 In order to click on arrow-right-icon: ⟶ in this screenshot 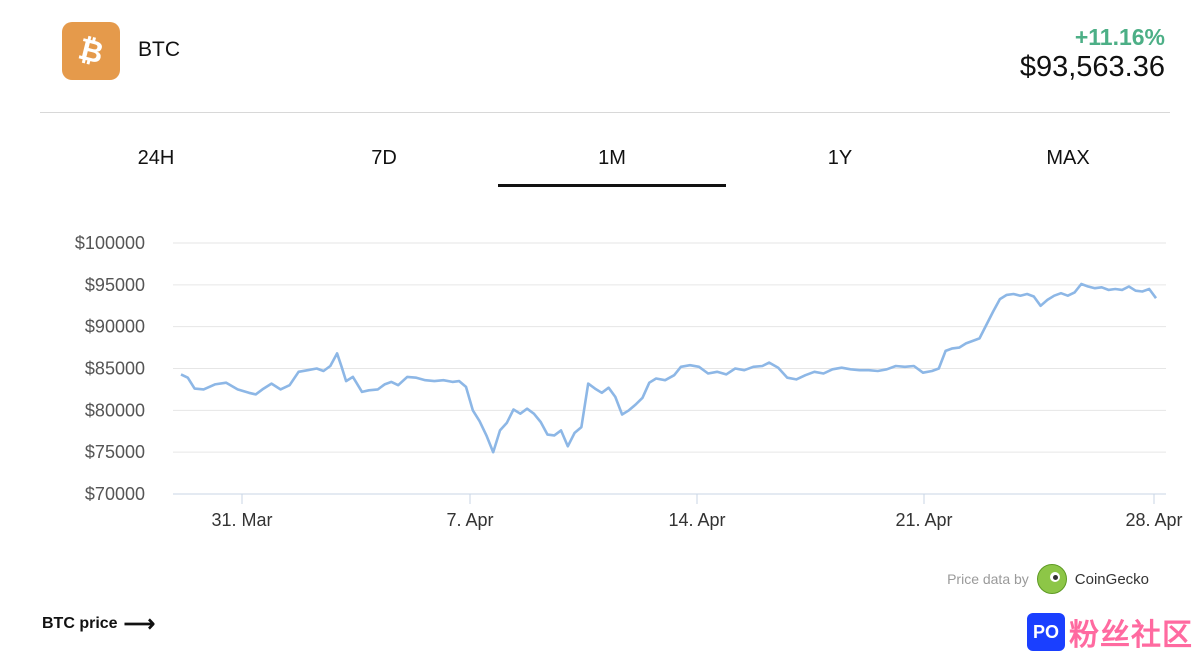, I will do `click(139, 623)`.